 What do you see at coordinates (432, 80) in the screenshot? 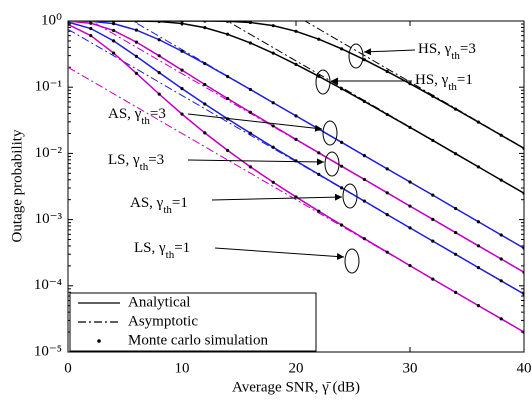
I see `annotation-text: HS, γ` at bounding box center [432, 80].